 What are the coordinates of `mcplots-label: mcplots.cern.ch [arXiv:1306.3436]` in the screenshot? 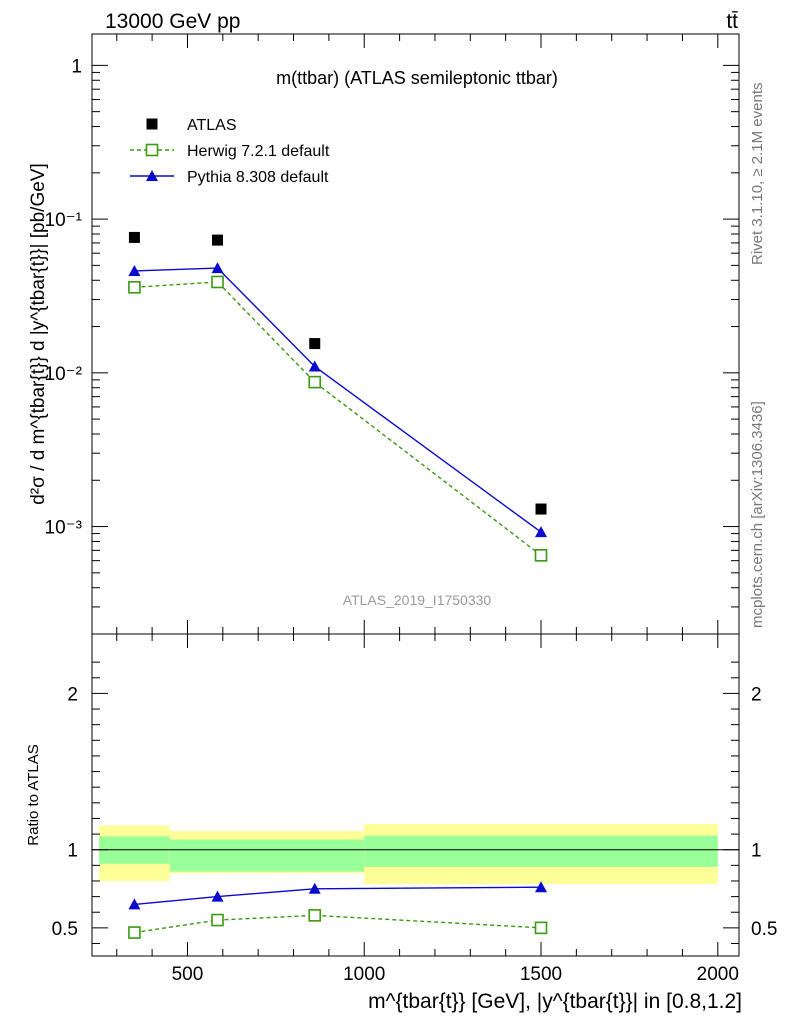 It's located at (757, 514).